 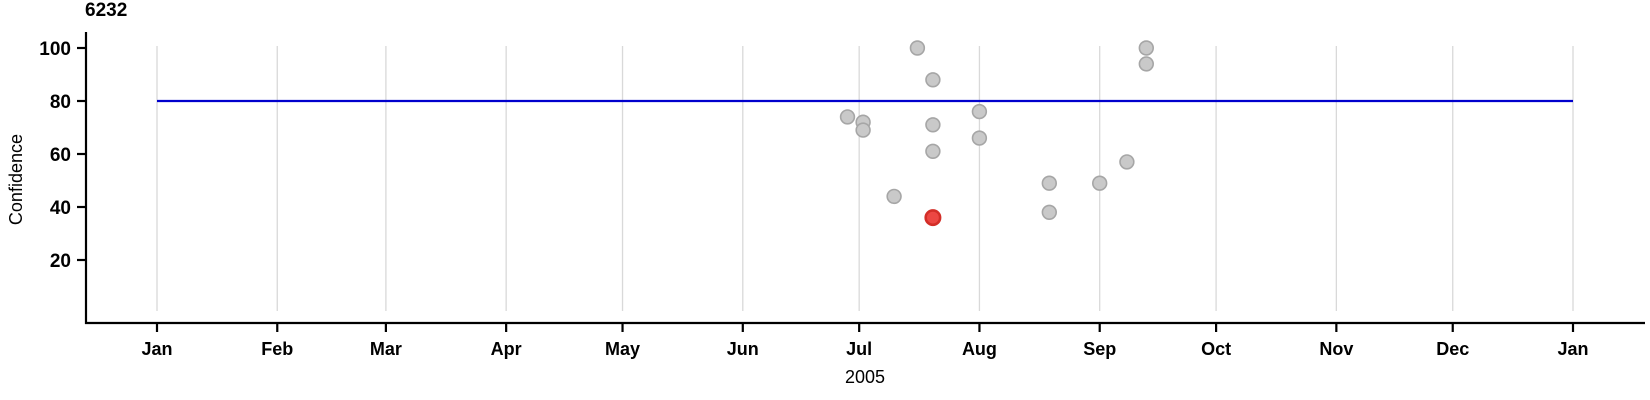 I want to click on selected-data-point, so click(x=933, y=218).